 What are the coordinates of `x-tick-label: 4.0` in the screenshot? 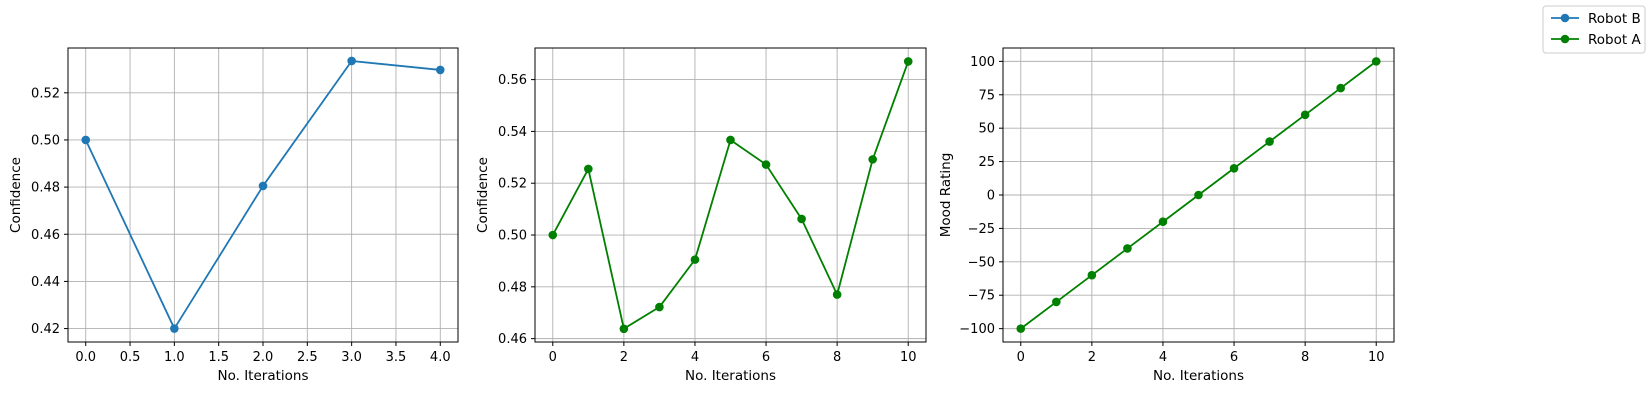 It's located at (440, 357).